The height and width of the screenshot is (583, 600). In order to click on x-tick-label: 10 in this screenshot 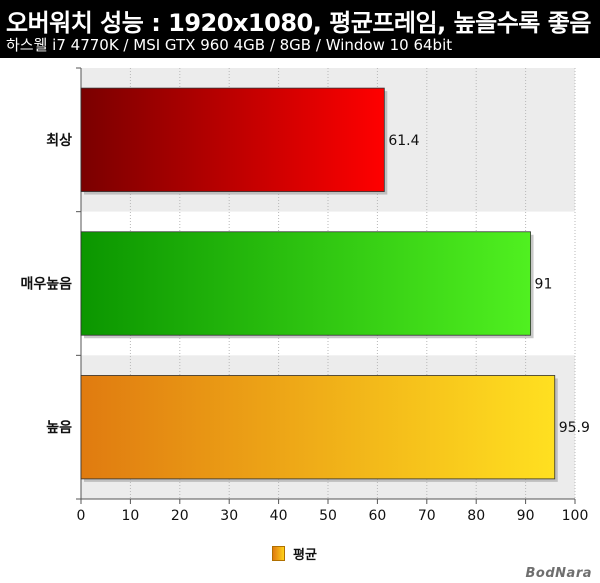, I will do `click(130, 516)`.